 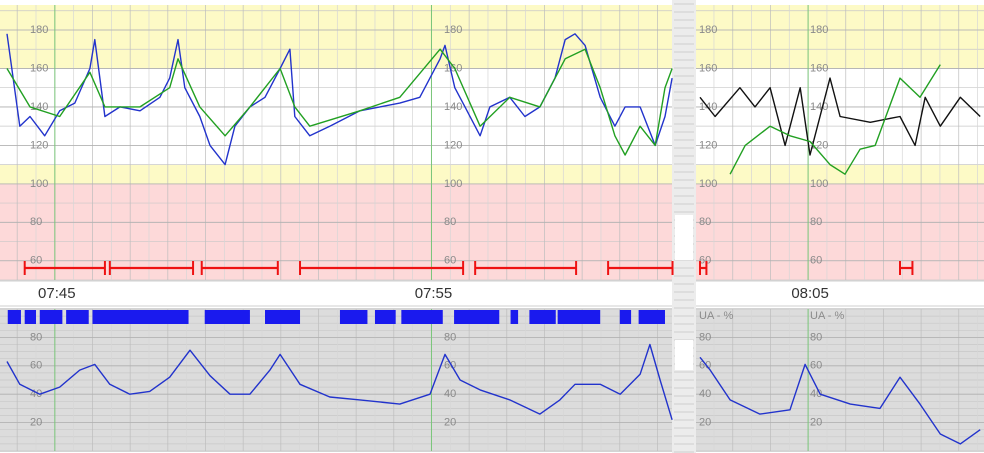 I want to click on gap-strip, so click(x=684, y=226).